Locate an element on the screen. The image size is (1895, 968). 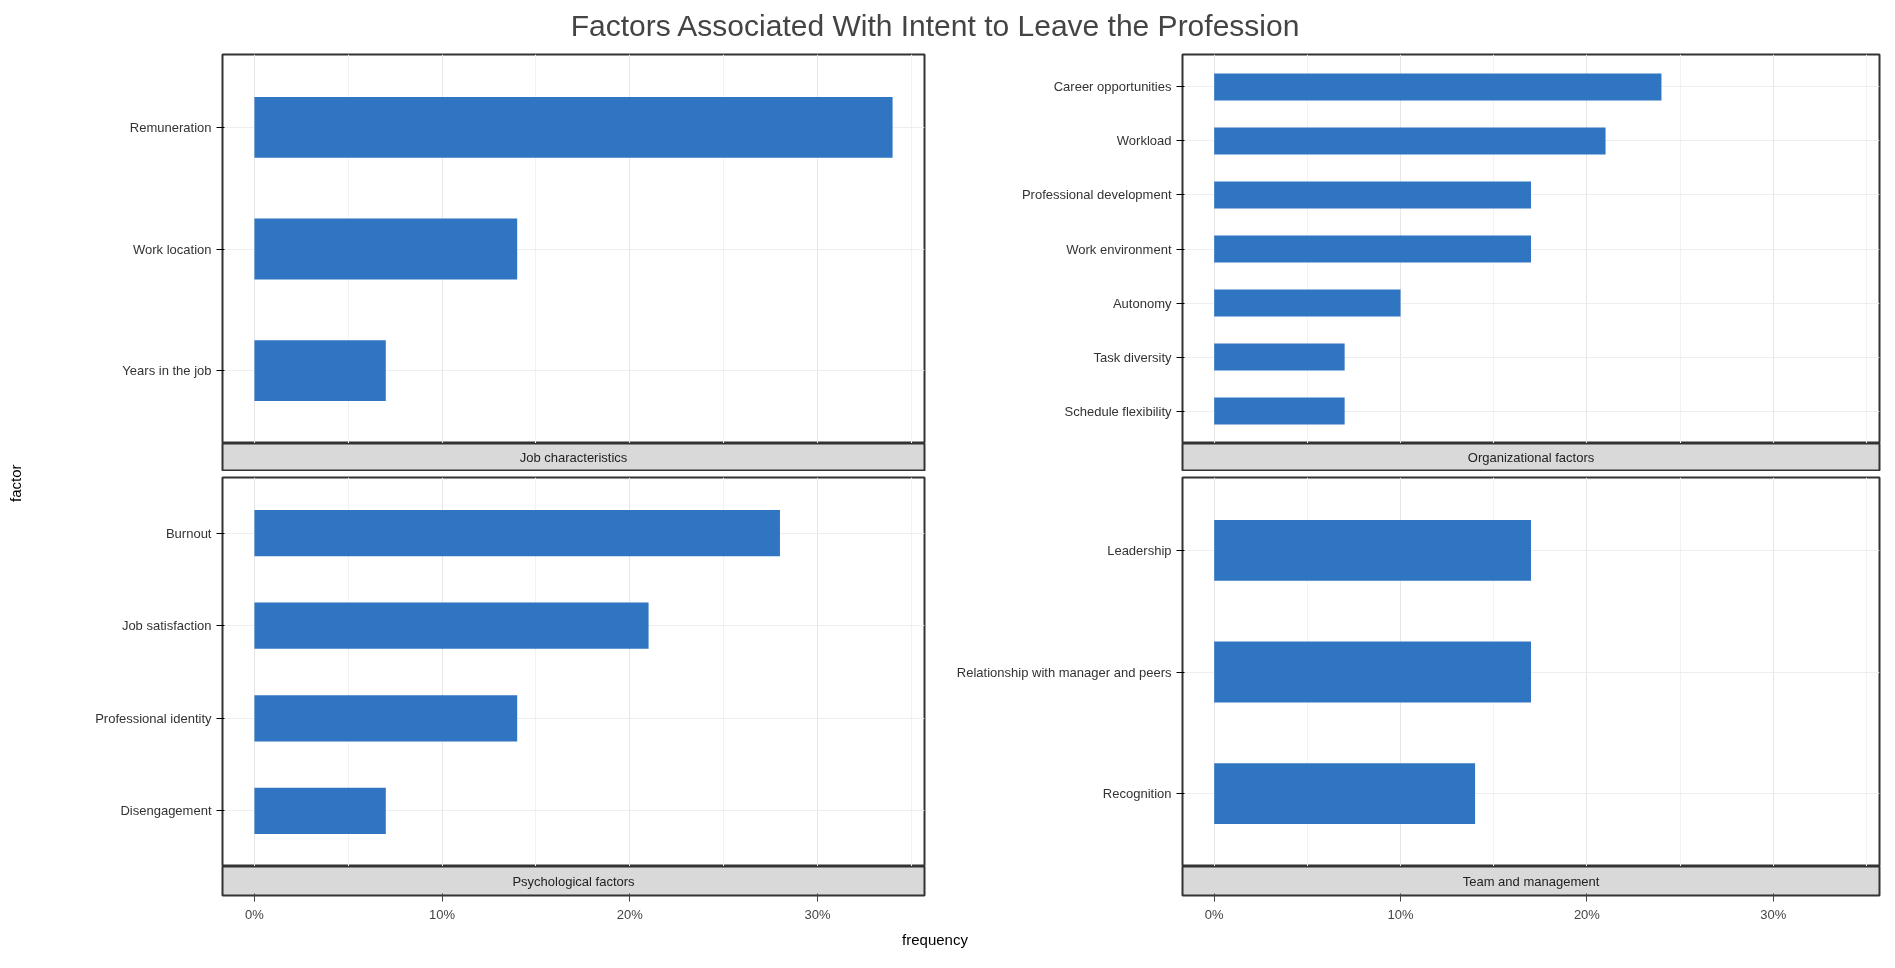
y-tick-label: Remuneration is located at coordinates (170, 127).